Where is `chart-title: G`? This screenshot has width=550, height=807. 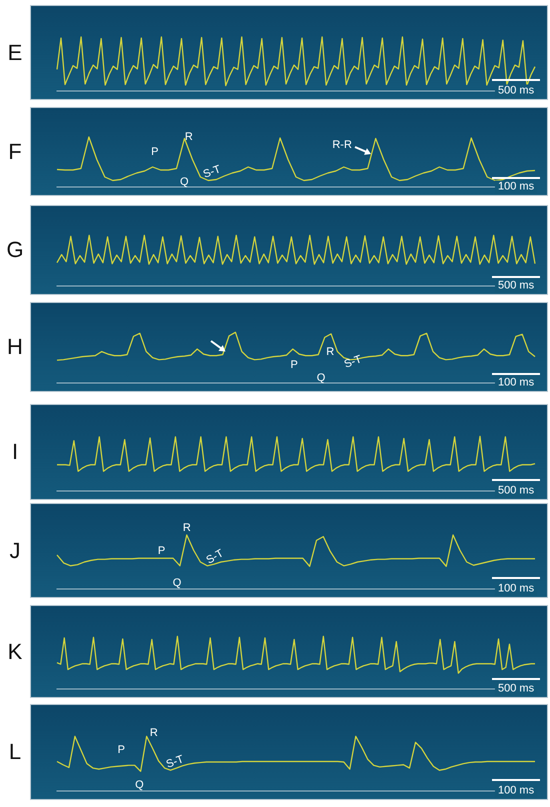 chart-title: G is located at coordinates (15, 250).